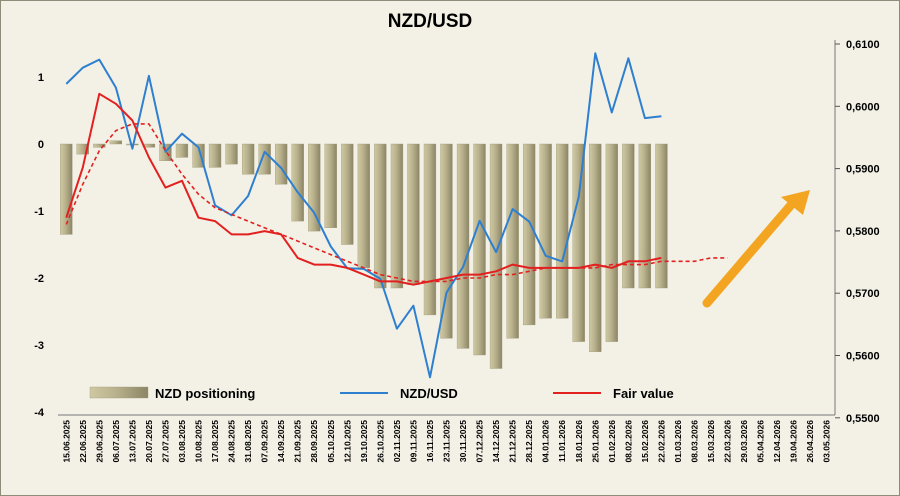 The height and width of the screenshot is (496, 900). I want to click on legend-label: Fair value, so click(643, 393).